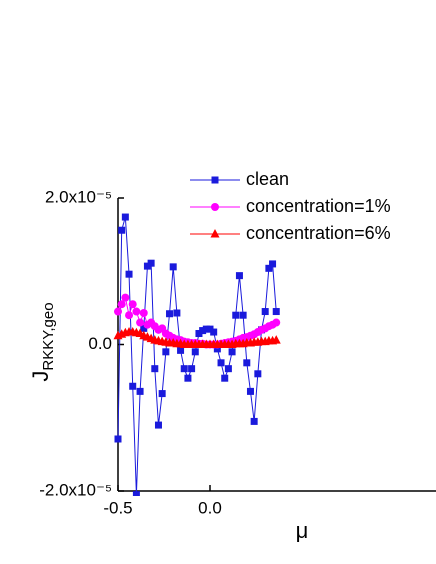  I want to click on x-axis-label: μ, so click(302, 530).